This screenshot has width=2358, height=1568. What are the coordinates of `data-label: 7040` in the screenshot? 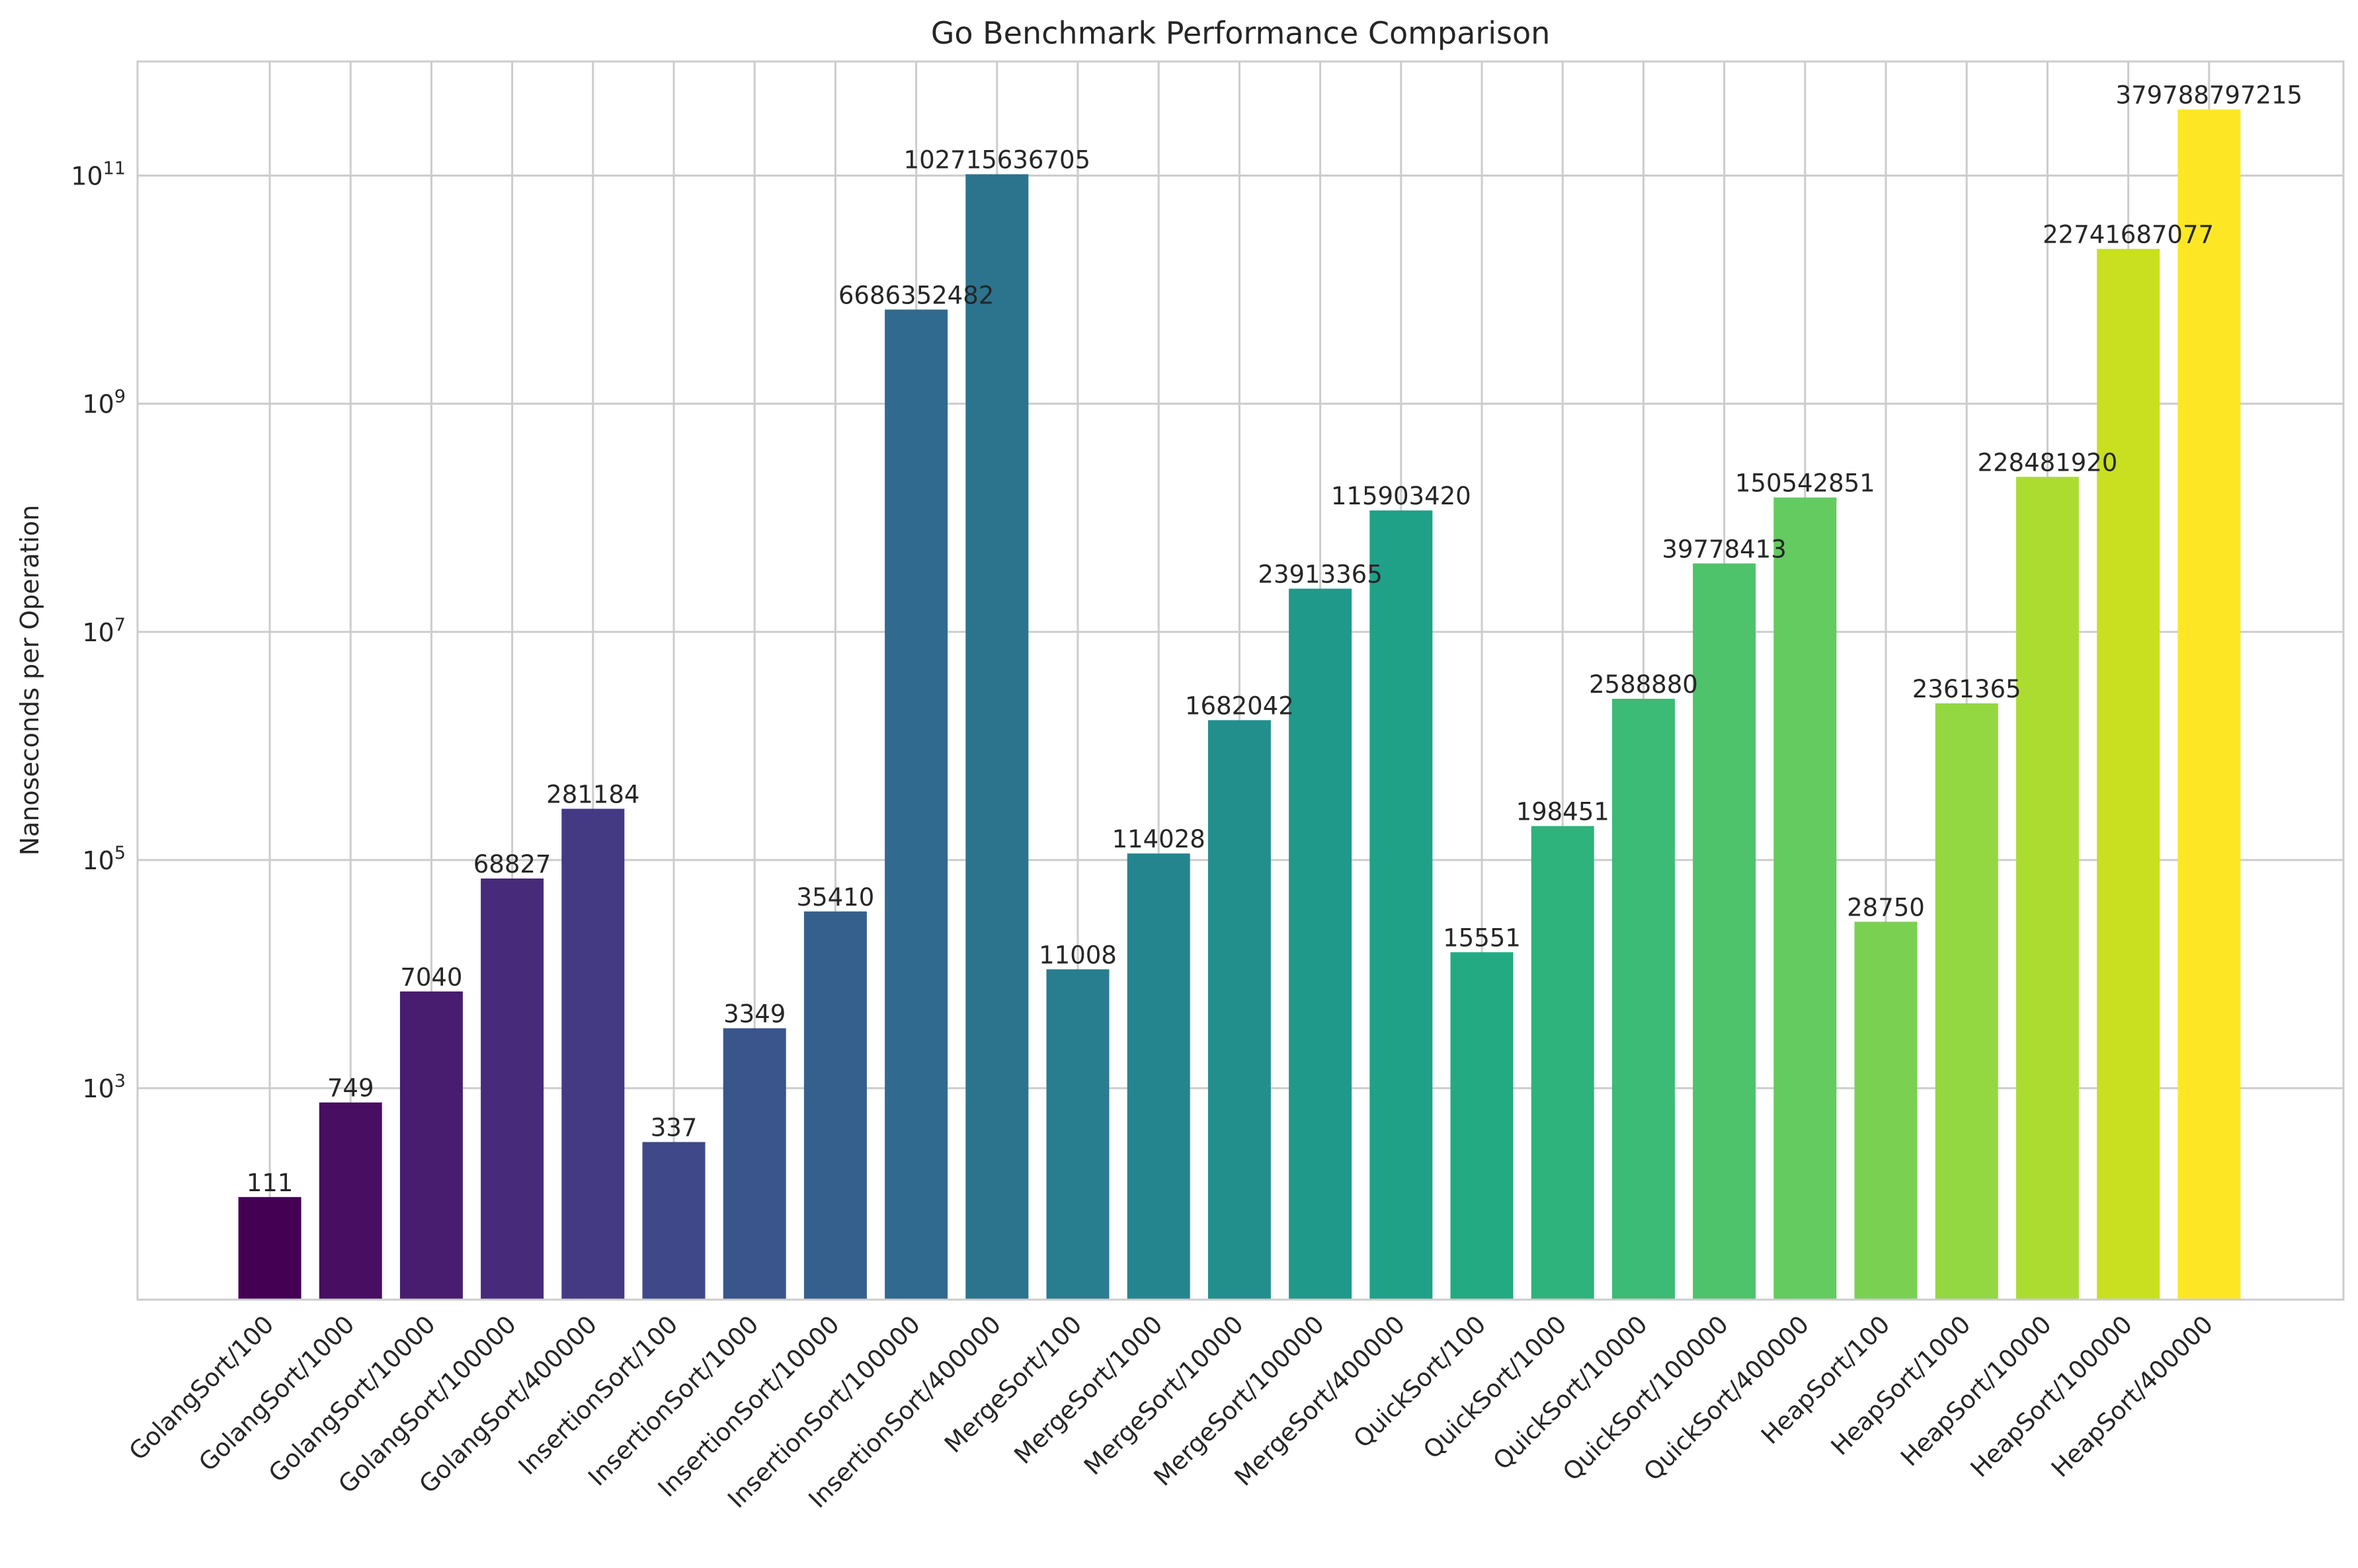 It's located at (431, 977).